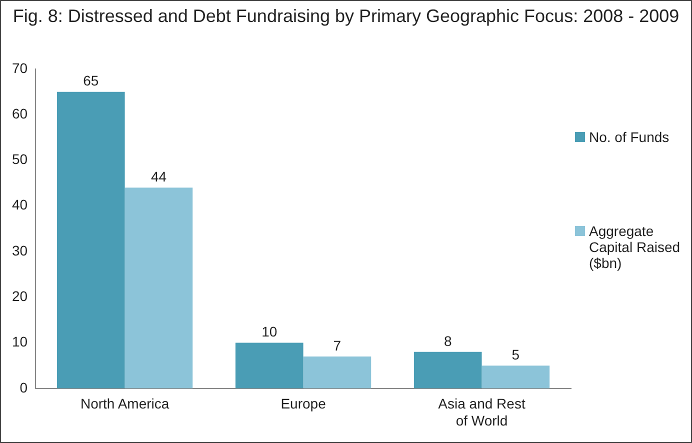 The image size is (692, 443). I want to click on data-label: 5, so click(516, 354).